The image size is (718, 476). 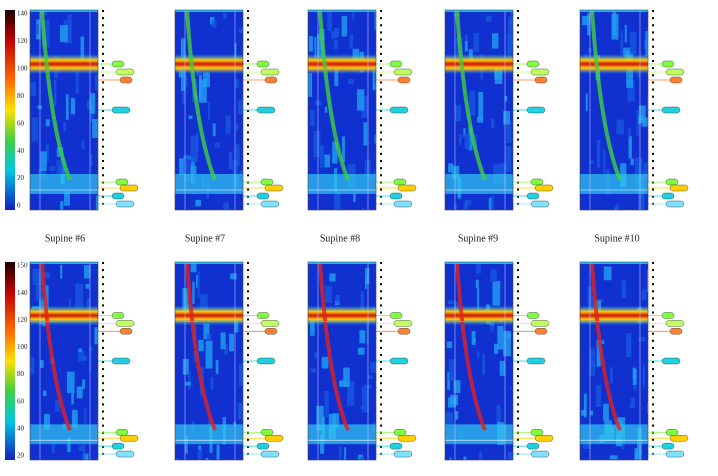 What do you see at coordinates (471, 347) in the screenshot?
I see `streak` at bounding box center [471, 347].